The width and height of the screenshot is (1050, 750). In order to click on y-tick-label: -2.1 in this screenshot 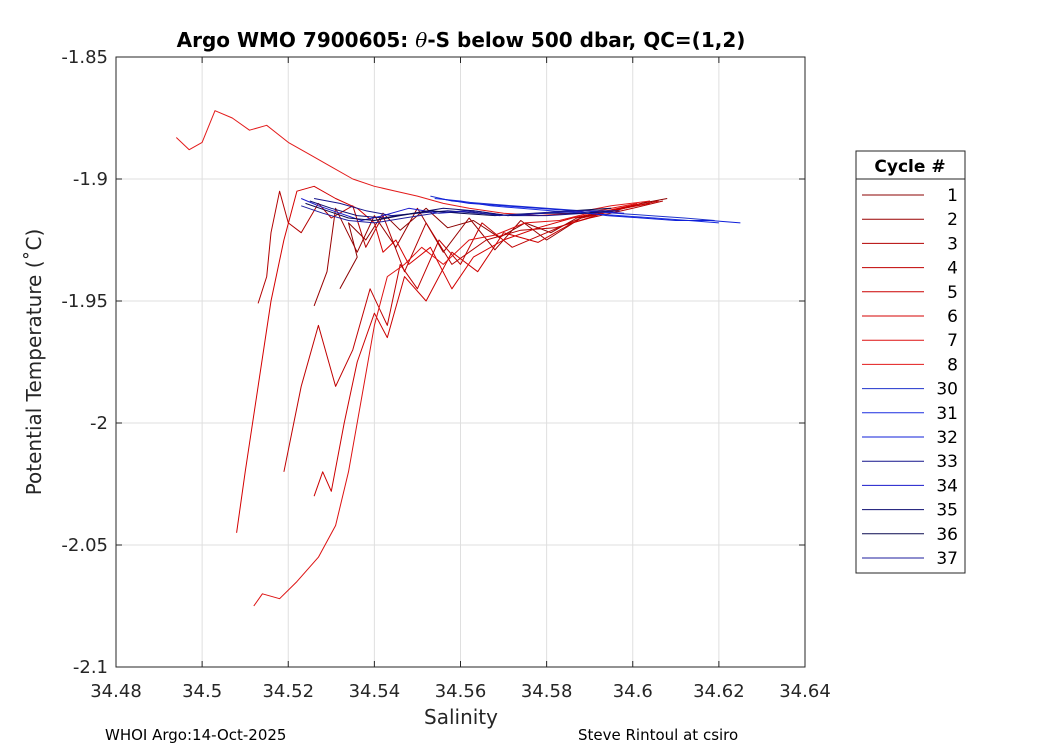, I will do `click(90, 667)`.